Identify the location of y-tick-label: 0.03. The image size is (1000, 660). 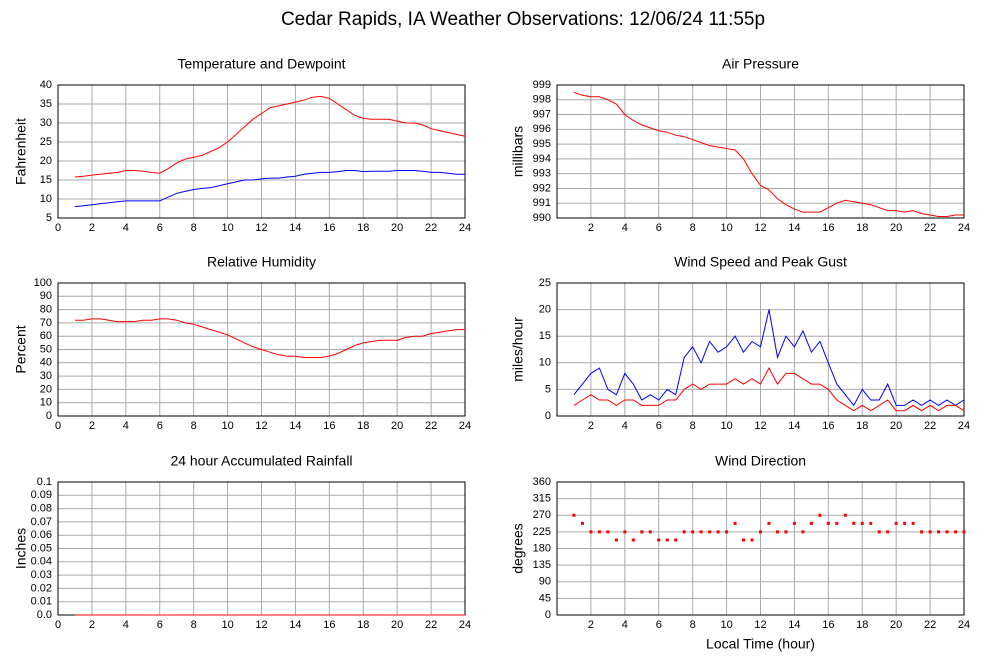
(41, 575).